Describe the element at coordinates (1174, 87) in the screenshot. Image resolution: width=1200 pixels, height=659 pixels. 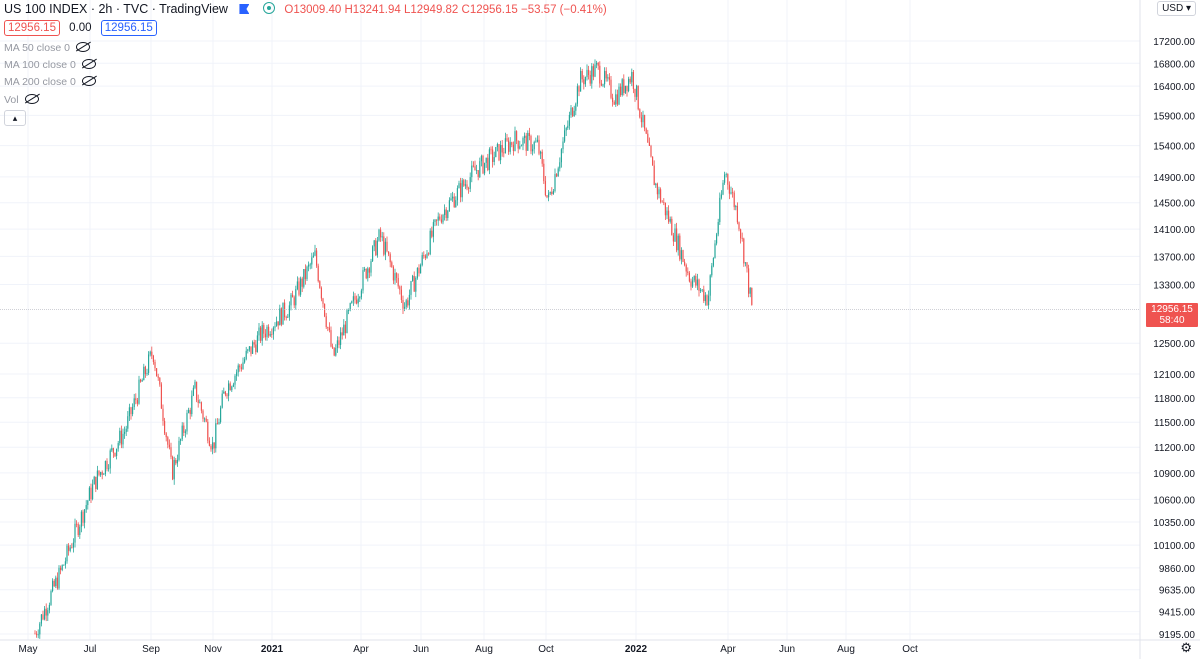
I see `y-tick-label: 16400.00` at that location.